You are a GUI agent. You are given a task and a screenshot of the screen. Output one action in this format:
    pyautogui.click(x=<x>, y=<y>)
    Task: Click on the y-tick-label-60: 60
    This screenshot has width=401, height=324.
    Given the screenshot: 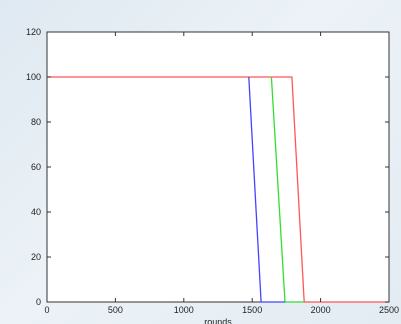 What is the action you would take?
    pyautogui.click(x=36, y=167)
    